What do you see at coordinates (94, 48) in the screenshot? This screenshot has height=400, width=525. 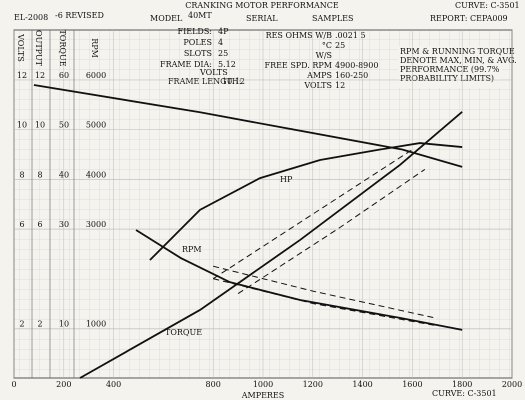 I see `y-axis-label: RPM` at bounding box center [94, 48].